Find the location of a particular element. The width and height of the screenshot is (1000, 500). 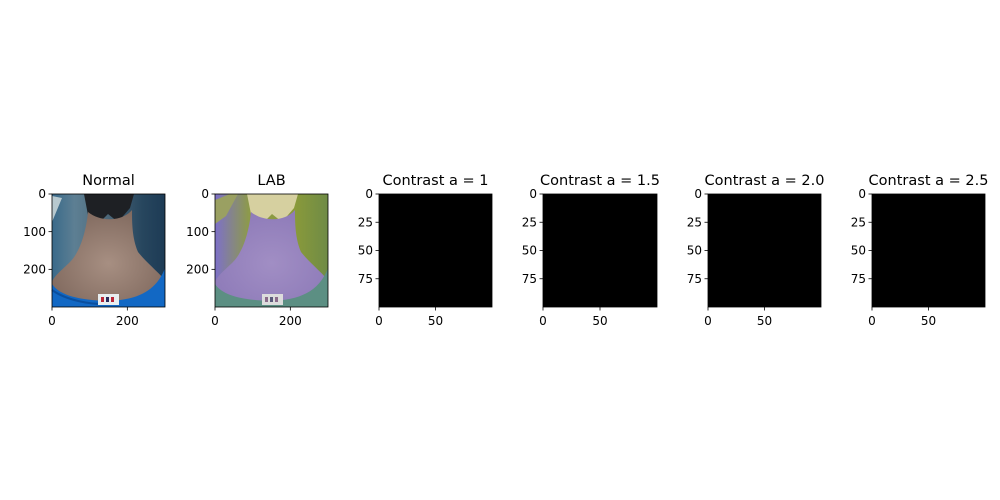

subplot-contrast-2-0: 0 50 0 25 50 75 Contrast a = 2.0 is located at coordinates (756, 250).